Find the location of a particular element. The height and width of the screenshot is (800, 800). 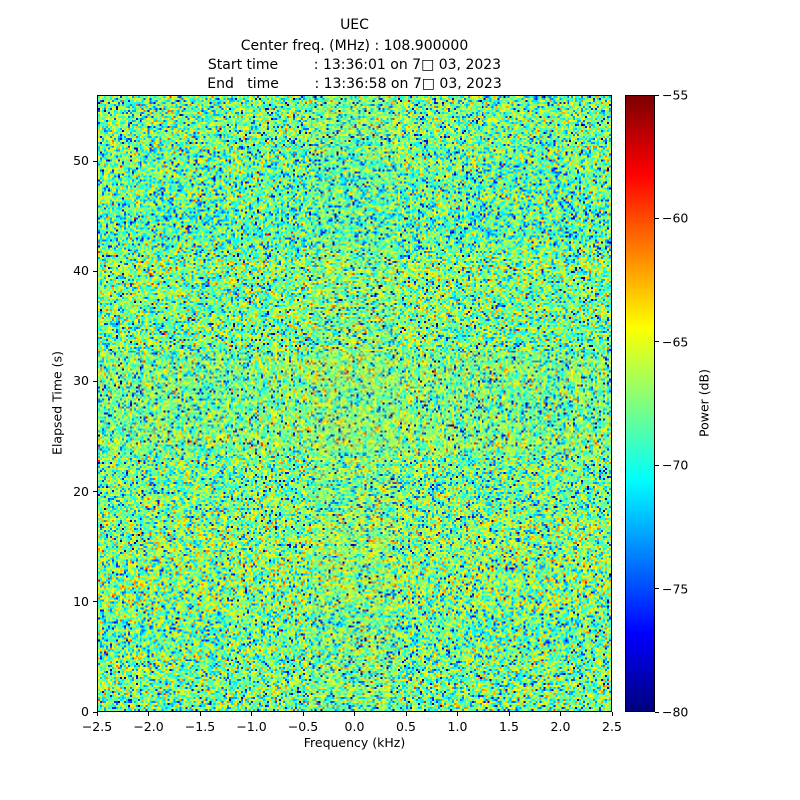

x-tick-label: −2.5 is located at coordinates (97, 726).